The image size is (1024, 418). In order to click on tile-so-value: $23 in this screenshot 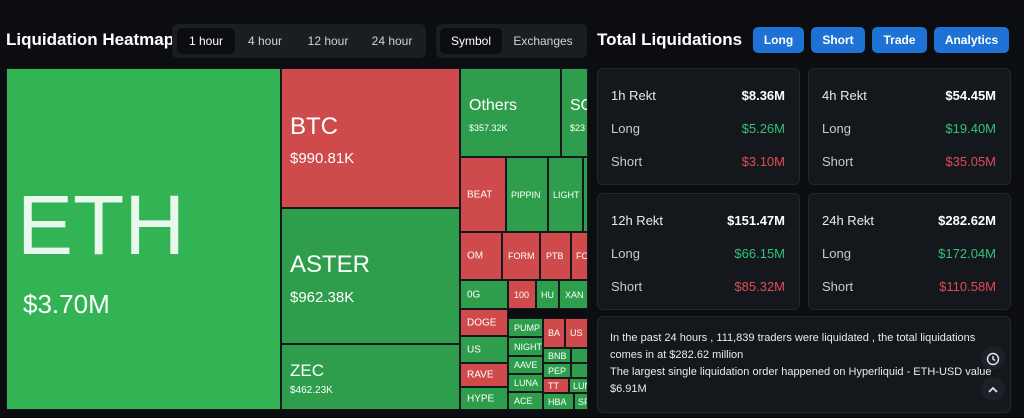, I will do `click(578, 128)`.